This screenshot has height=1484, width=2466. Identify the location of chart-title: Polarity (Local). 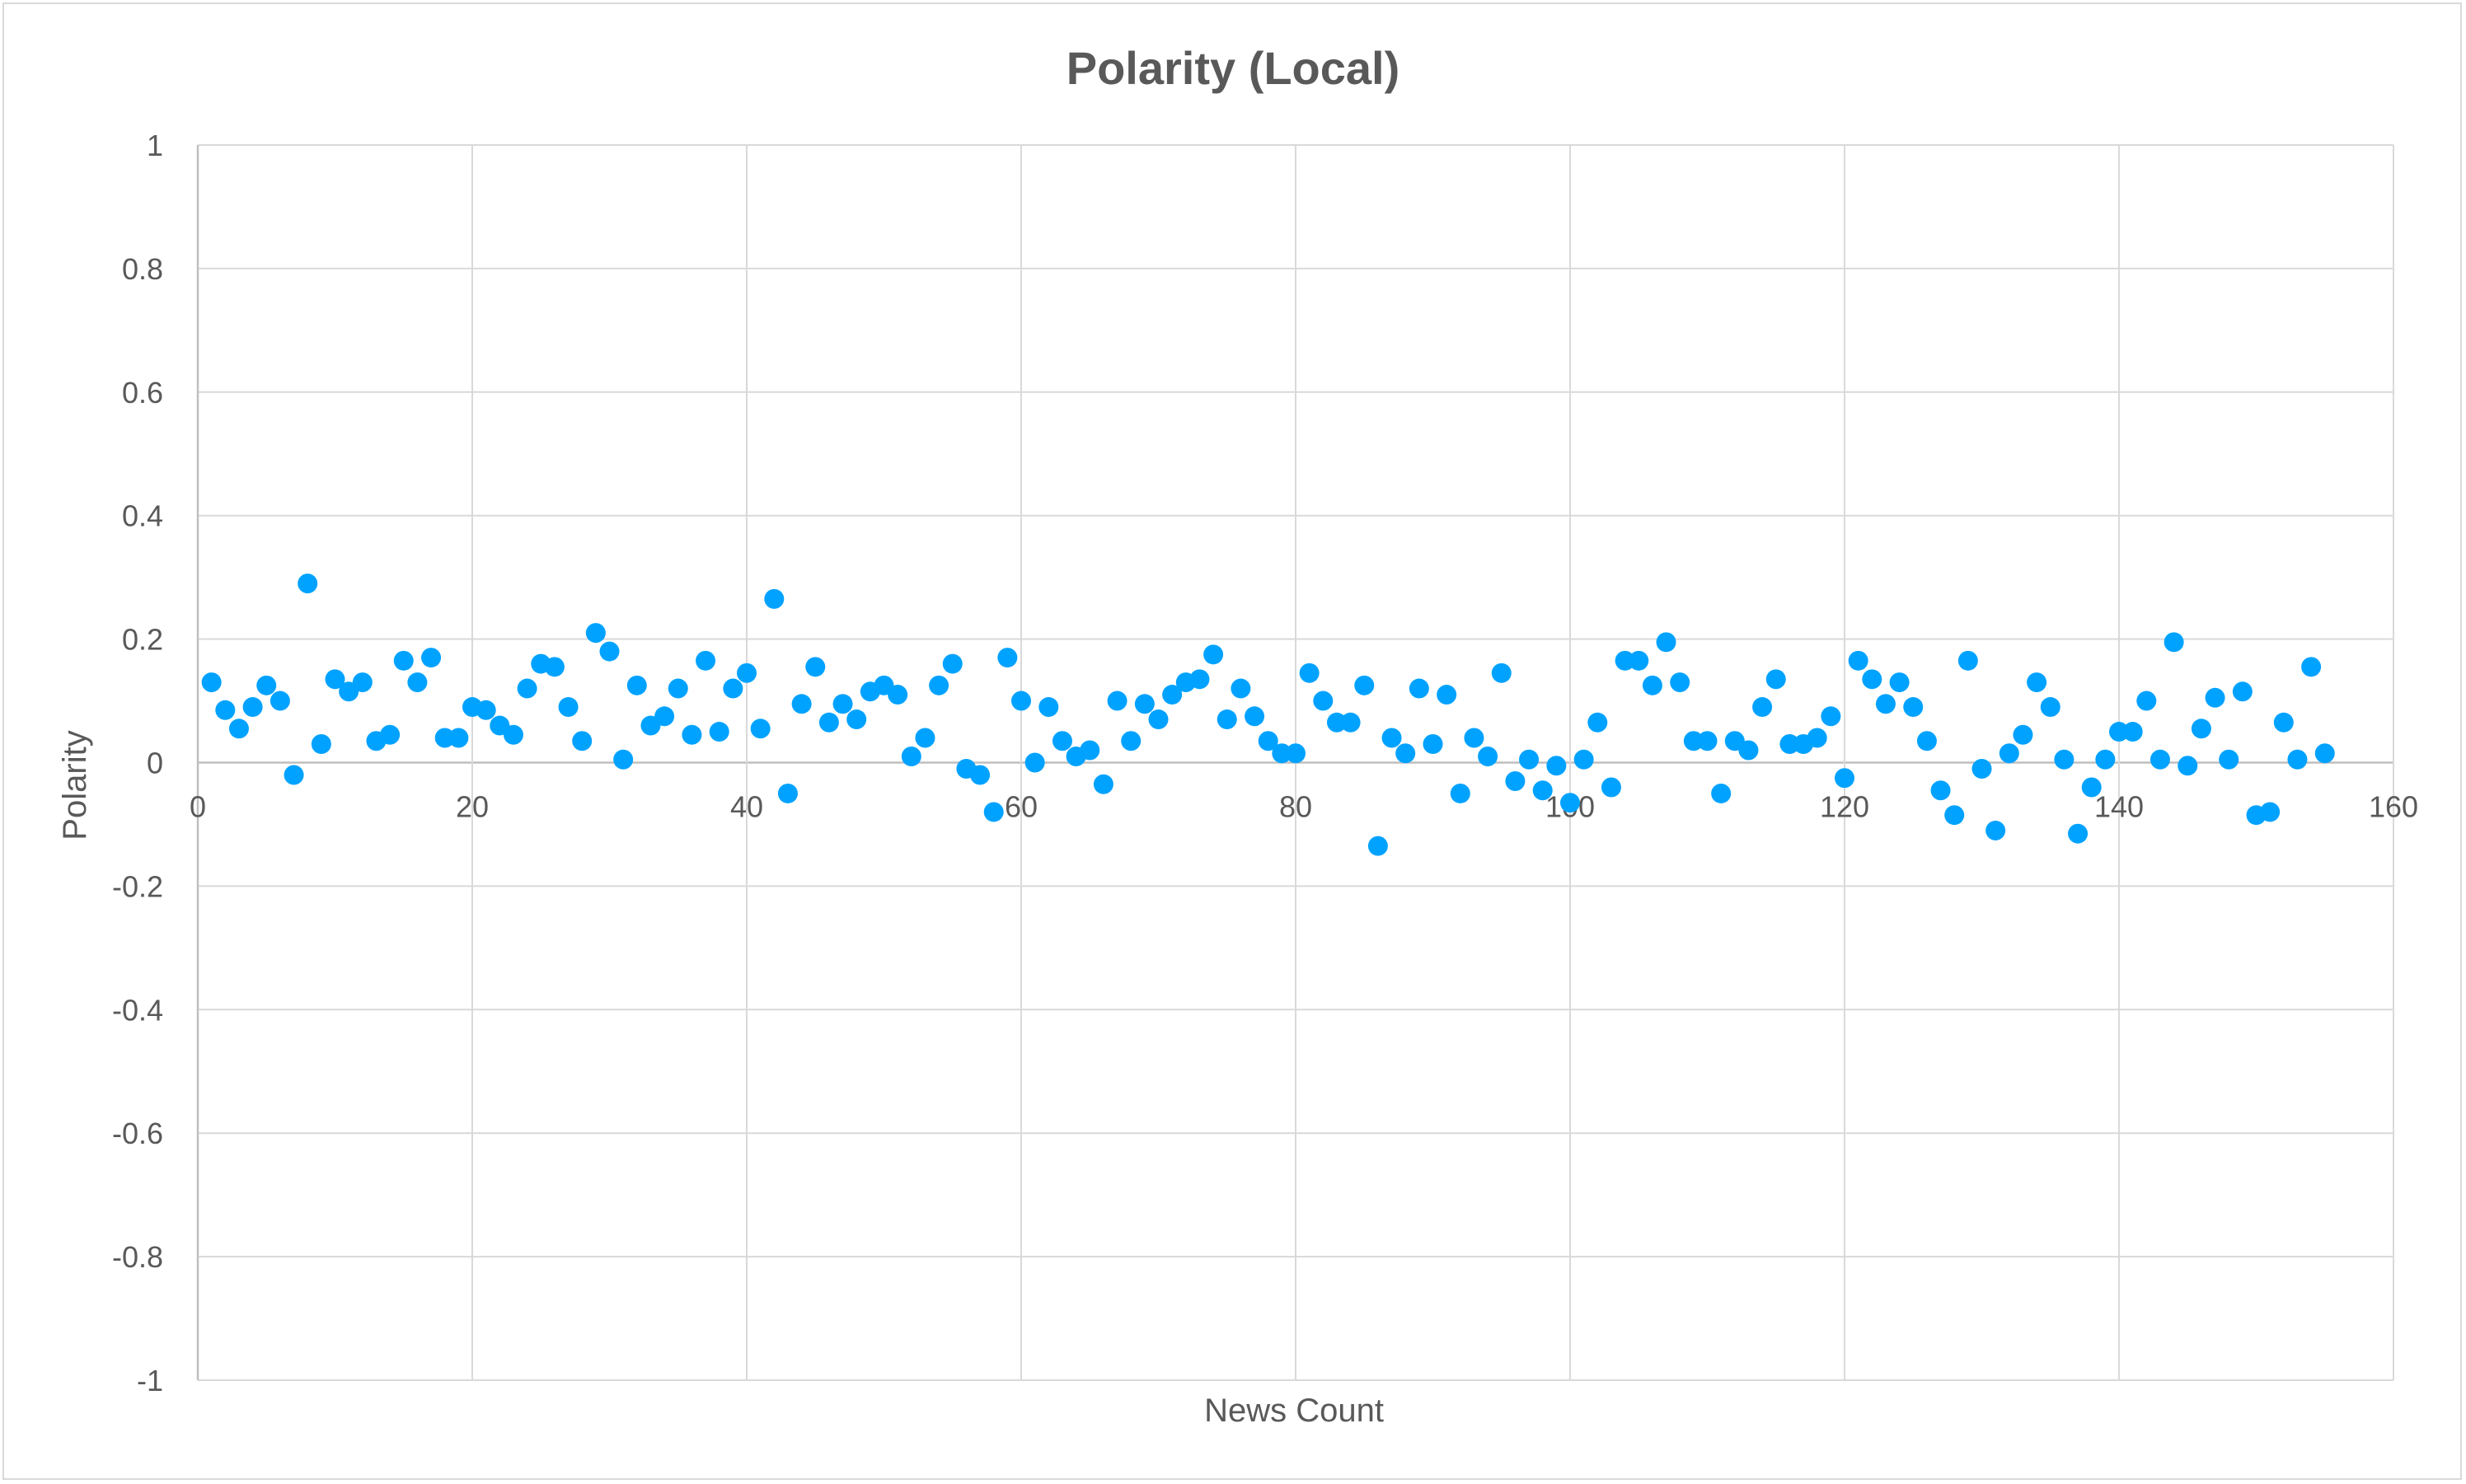
(1233, 68).